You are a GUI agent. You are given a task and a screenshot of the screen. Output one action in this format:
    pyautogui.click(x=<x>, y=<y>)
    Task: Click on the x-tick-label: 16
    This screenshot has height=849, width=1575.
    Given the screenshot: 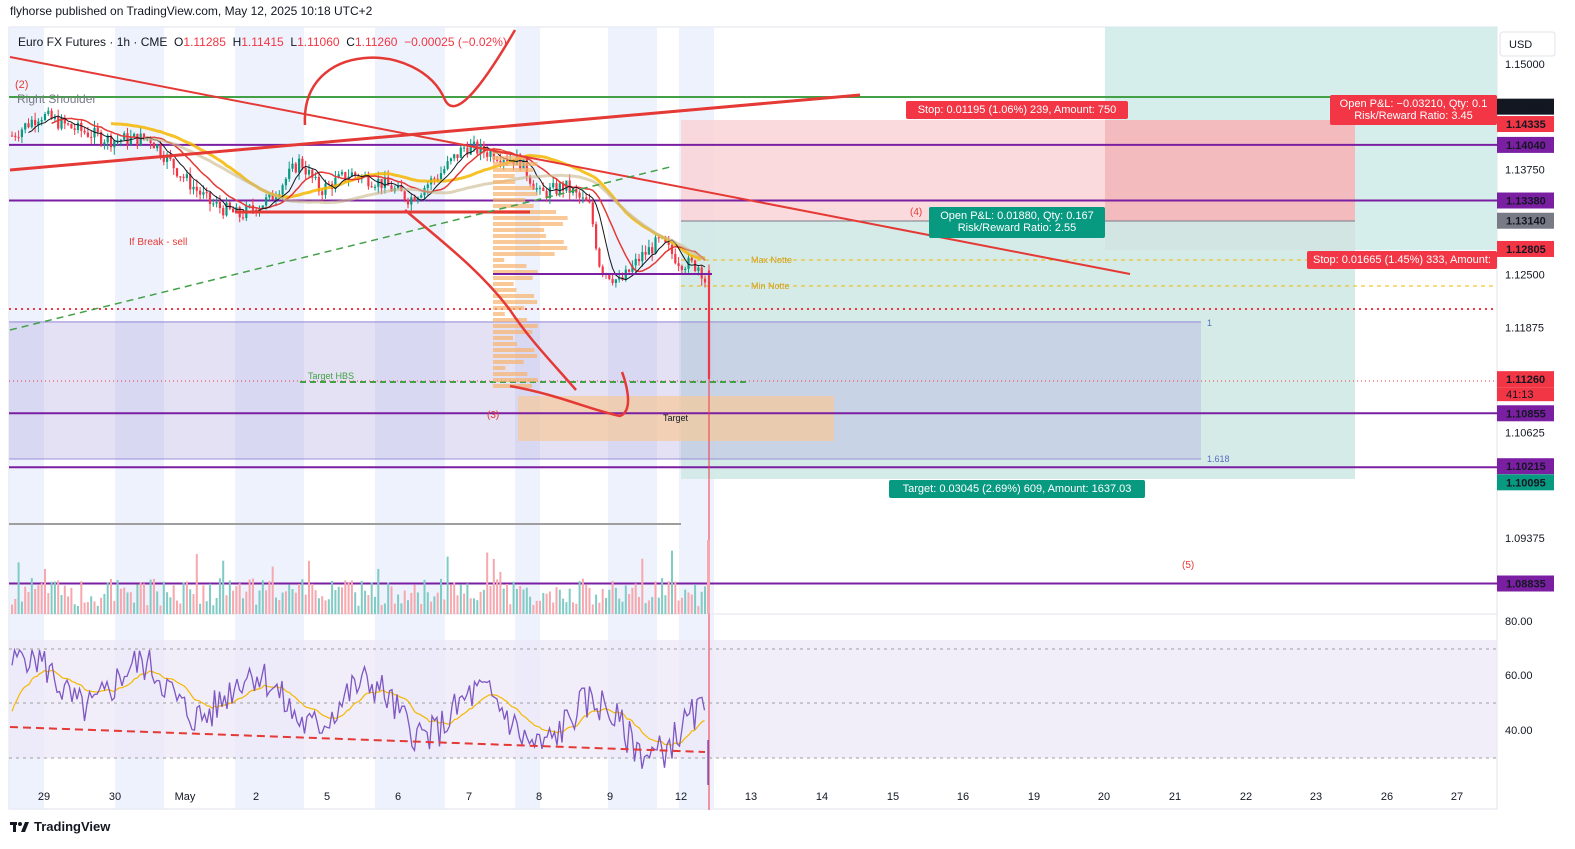 What is the action you would take?
    pyautogui.click(x=963, y=797)
    